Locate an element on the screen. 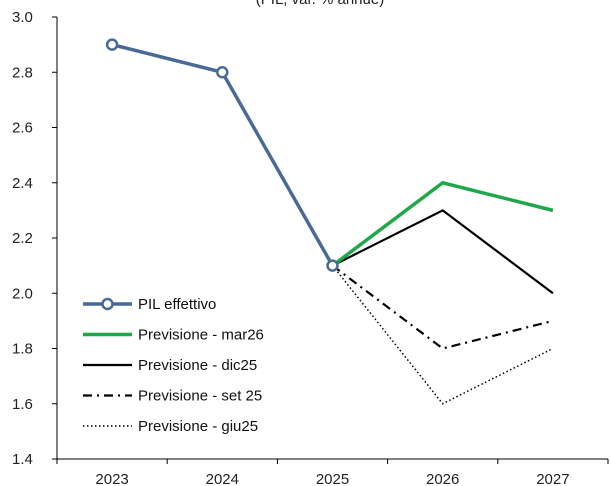 Image resolution: width=611 pixels, height=486 pixels. y-tick-label: 2.2 is located at coordinates (22, 238).